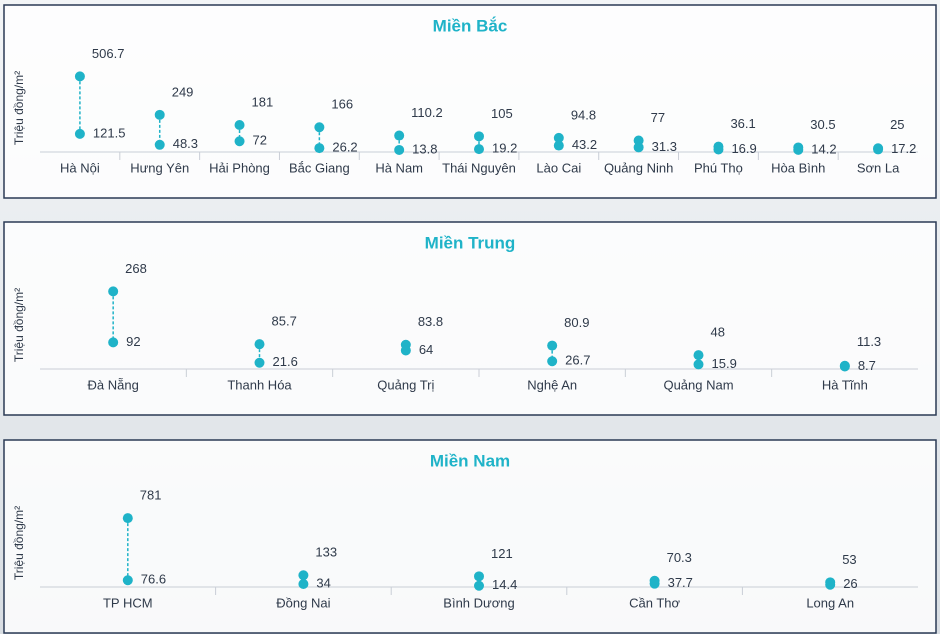  I want to click on high-label: 30.5, so click(822, 124).